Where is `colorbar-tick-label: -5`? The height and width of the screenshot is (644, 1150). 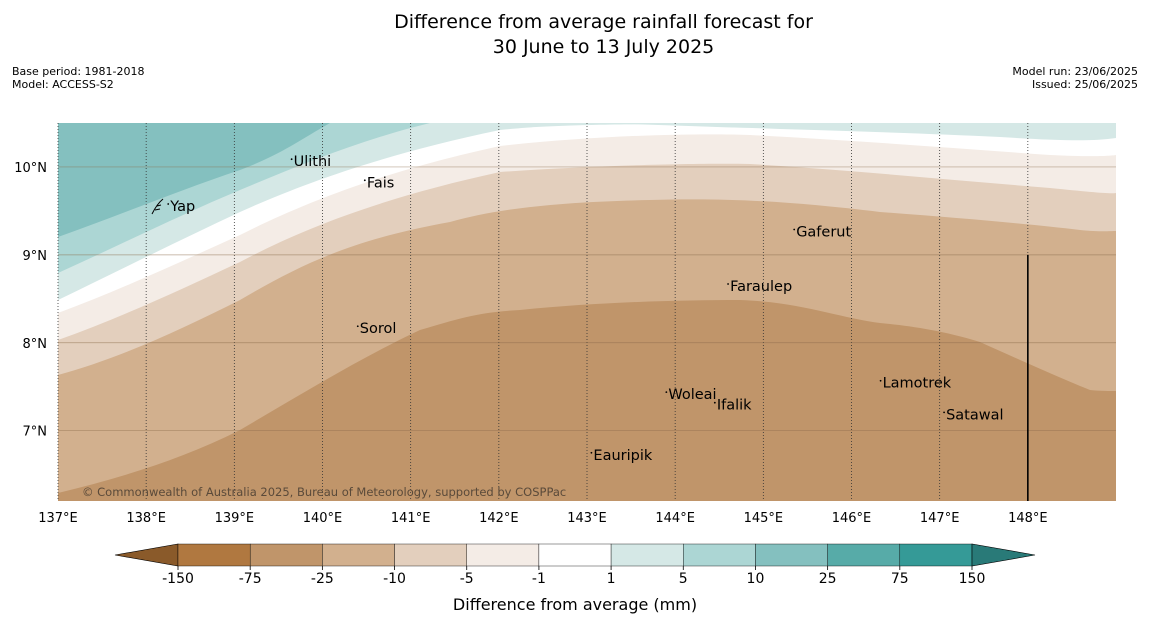
colorbar-tick-label: -5 is located at coordinates (467, 579).